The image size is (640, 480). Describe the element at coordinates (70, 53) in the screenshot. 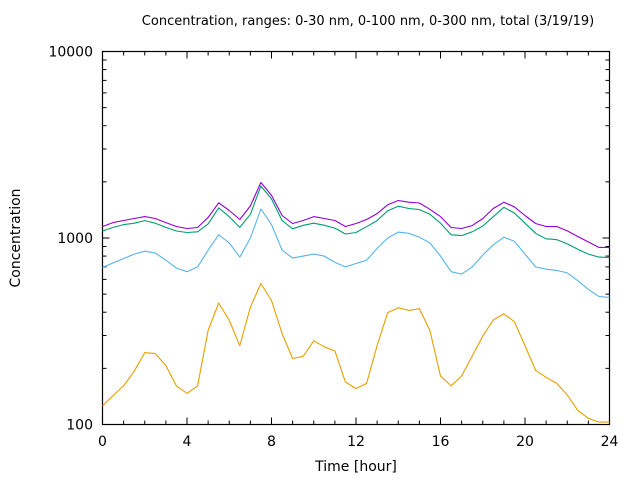

I see `y-tick-label: 10000` at that location.